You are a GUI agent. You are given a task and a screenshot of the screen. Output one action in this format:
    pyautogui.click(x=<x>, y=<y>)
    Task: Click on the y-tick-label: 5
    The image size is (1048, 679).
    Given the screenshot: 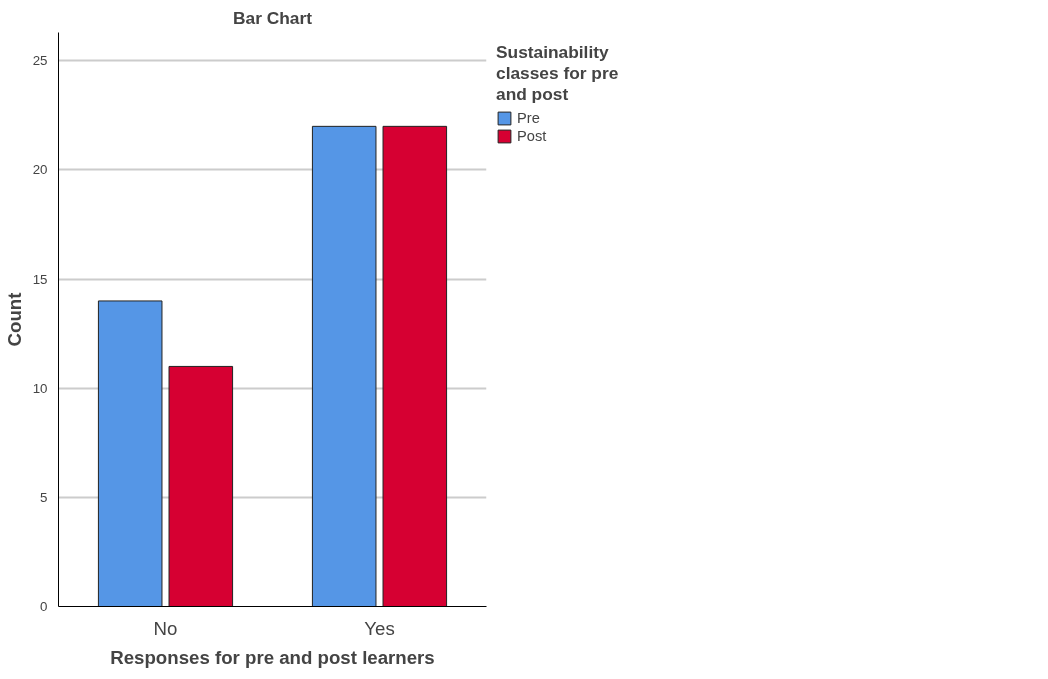 What is the action you would take?
    pyautogui.click(x=44, y=497)
    